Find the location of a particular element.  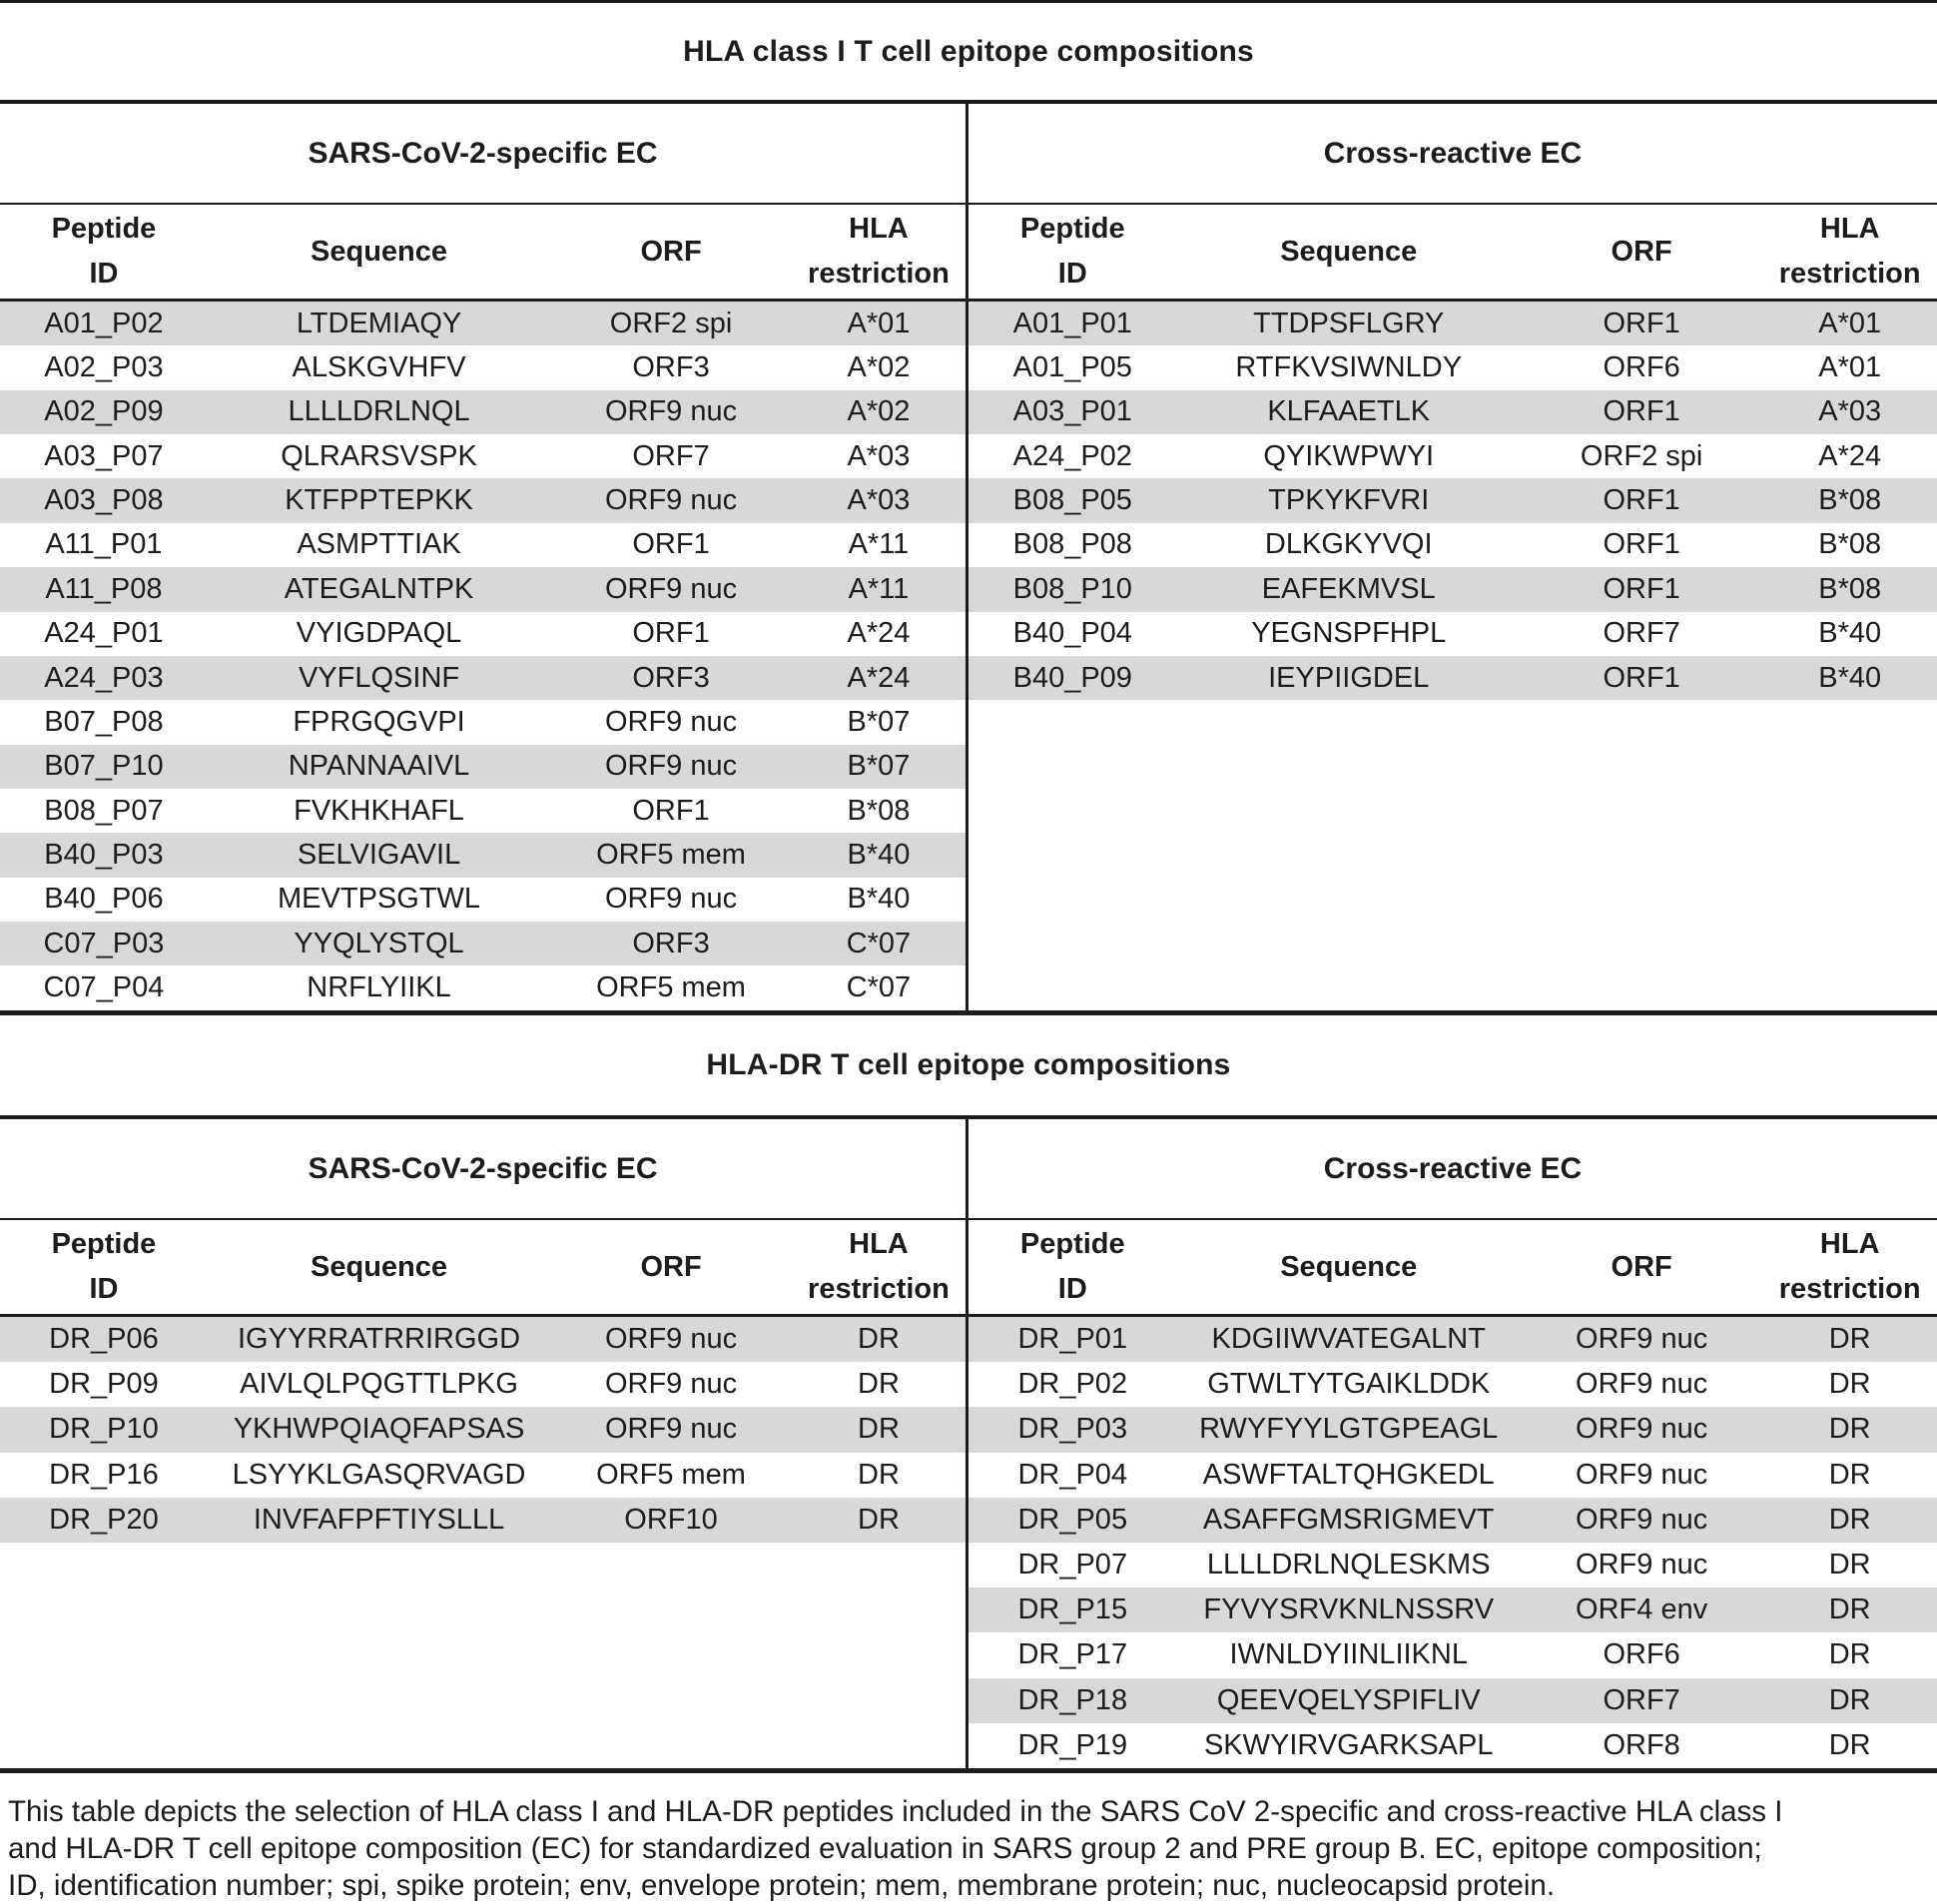

orf-cell: ORF6 is located at coordinates (1641, 367).